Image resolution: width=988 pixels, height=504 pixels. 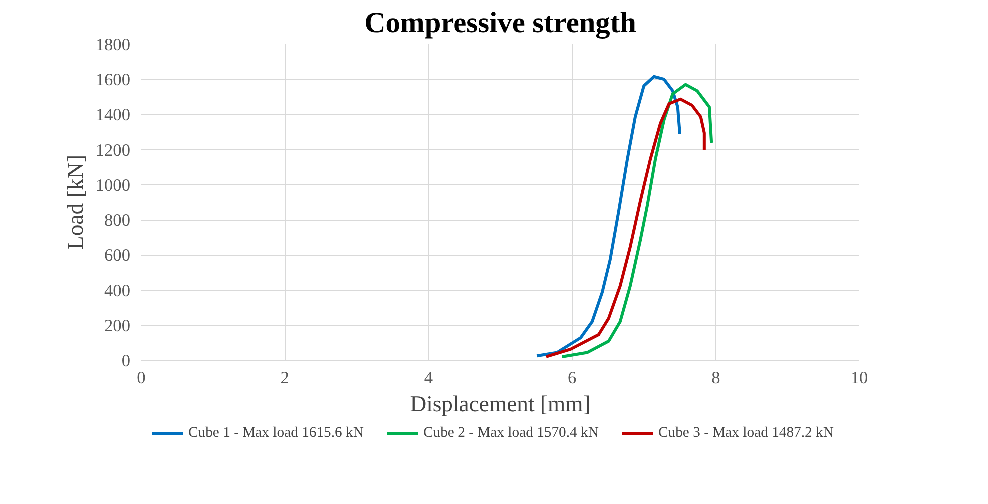 I want to click on x-tick-label: 2, so click(x=285, y=378).